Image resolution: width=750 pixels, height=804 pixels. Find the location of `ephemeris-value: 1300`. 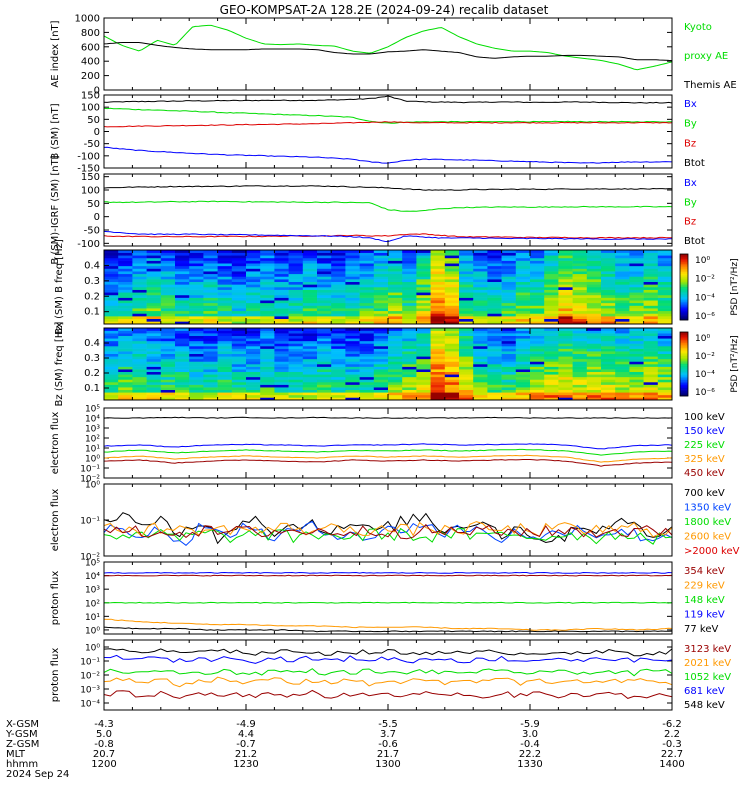

ephemeris-value: 1300 is located at coordinates (387, 764).